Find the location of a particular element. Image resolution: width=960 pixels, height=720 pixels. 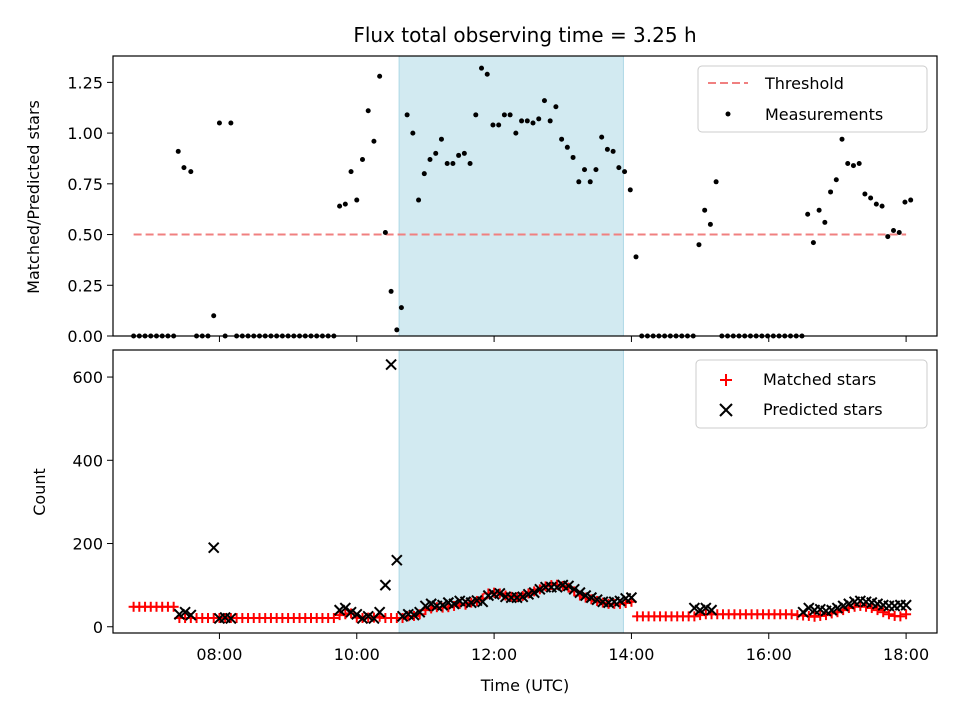

bottom-y-tick-label: 0 is located at coordinates (98, 627).